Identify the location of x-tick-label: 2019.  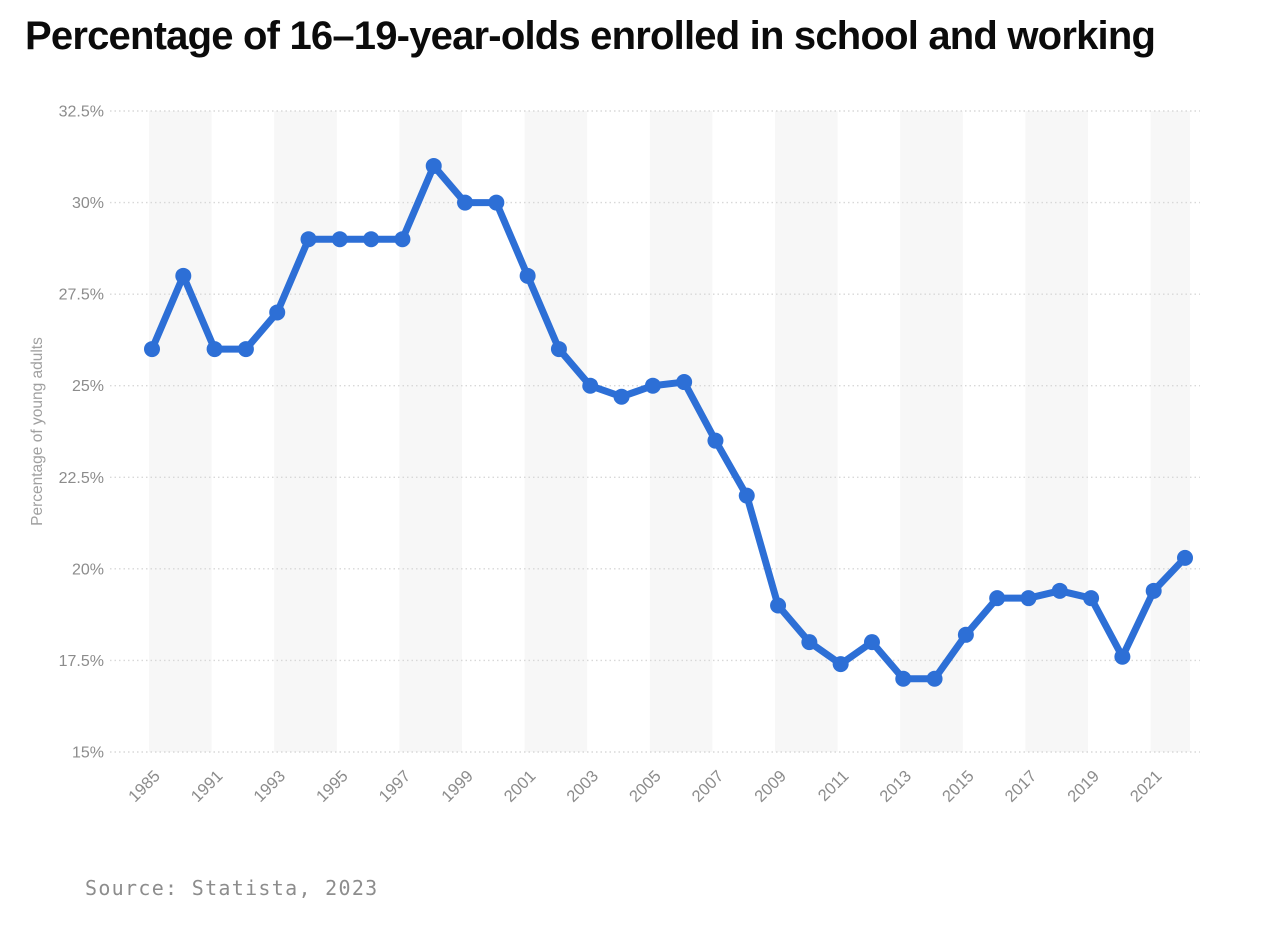
(1083, 786).